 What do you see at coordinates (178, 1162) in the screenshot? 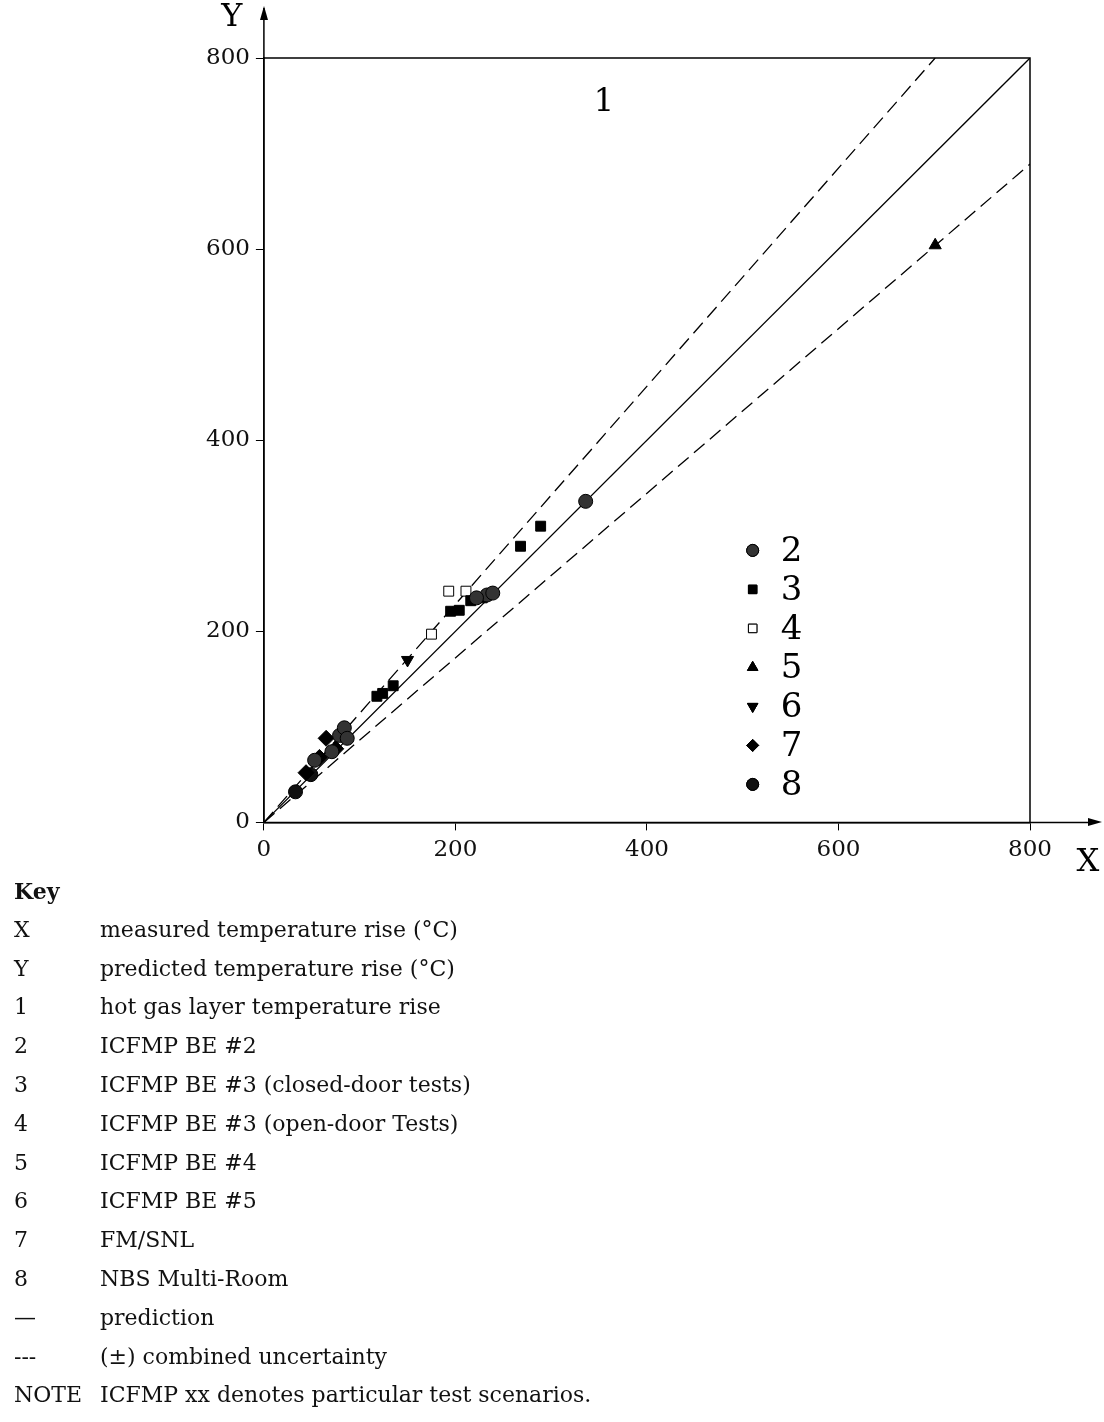
I see `text: ICFMP BE #4` at bounding box center [178, 1162].